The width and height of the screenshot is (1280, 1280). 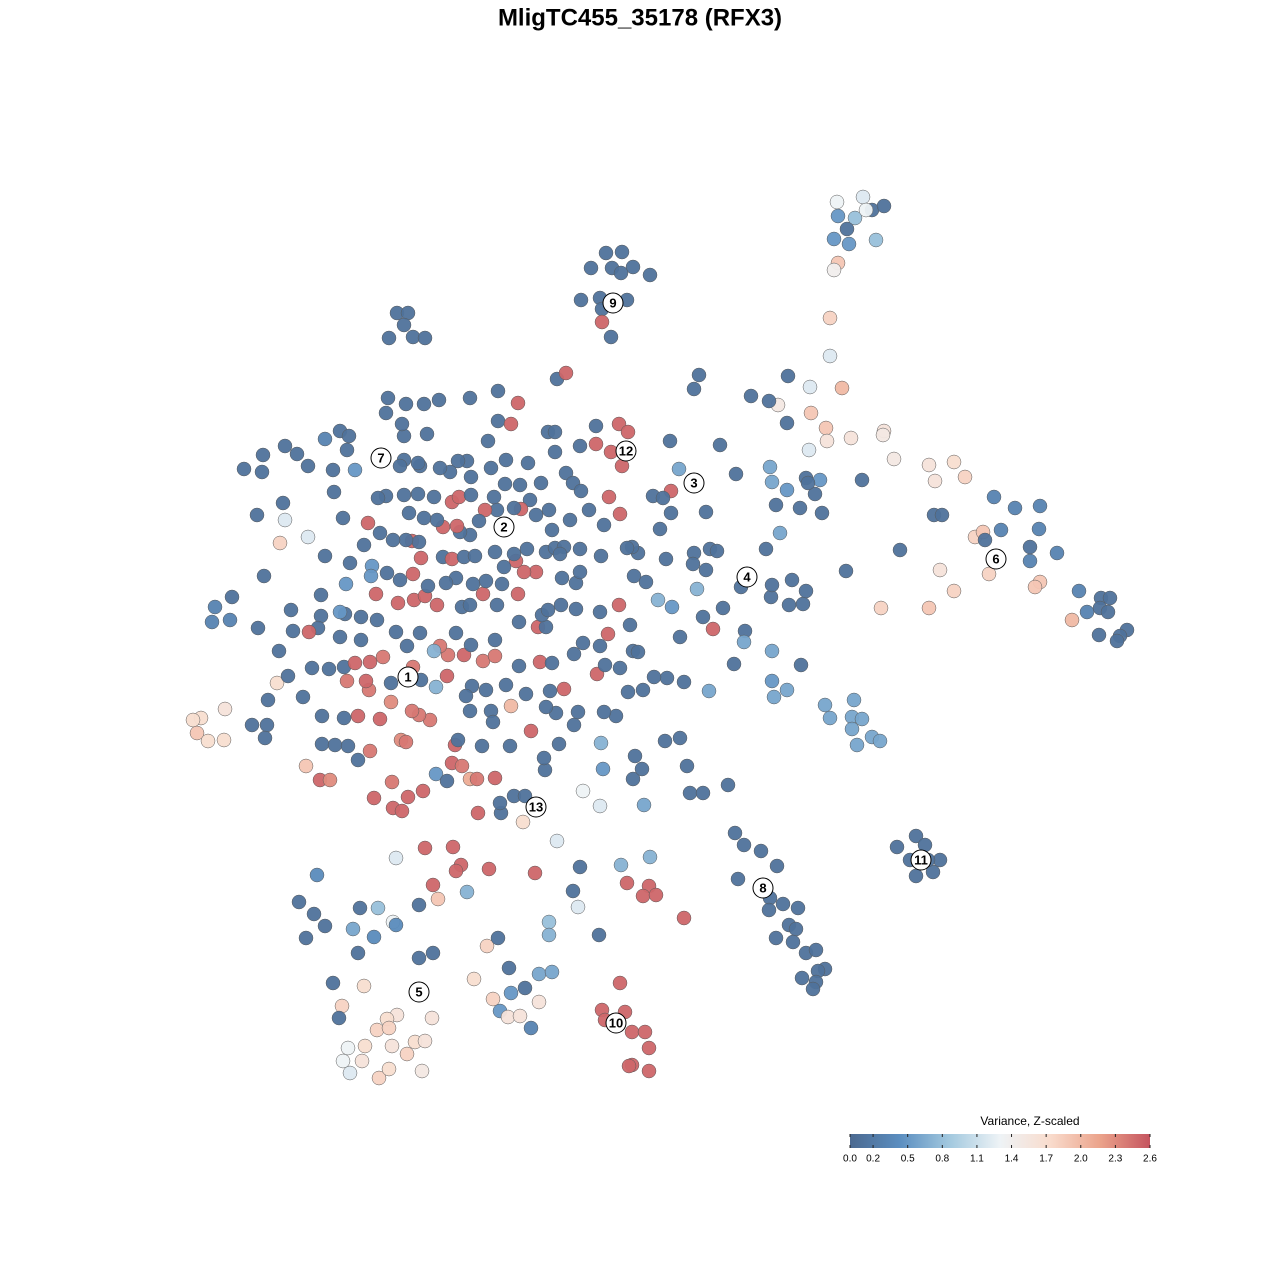 What do you see at coordinates (1012, 1159) in the screenshot?
I see `colorbar-tick-label: 1.4` at bounding box center [1012, 1159].